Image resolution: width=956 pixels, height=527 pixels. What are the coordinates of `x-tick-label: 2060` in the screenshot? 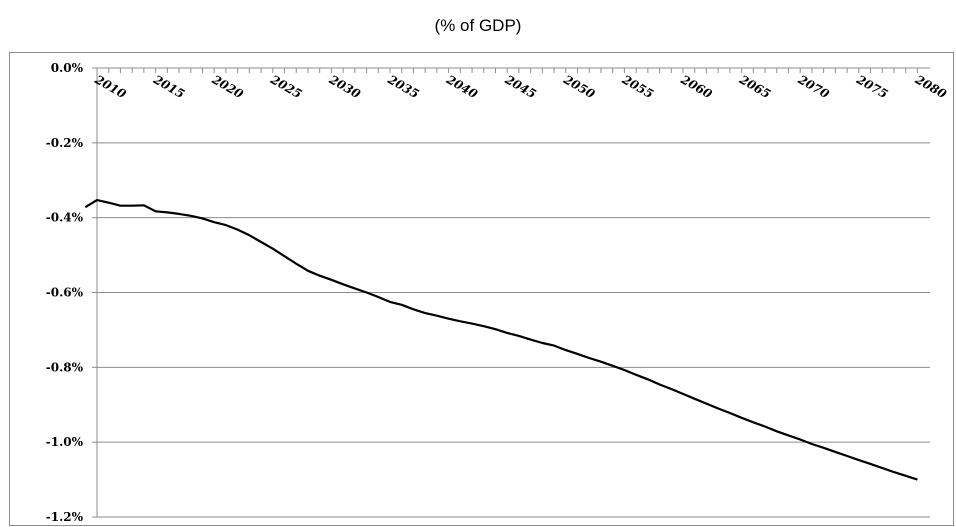 It's located at (696, 87).